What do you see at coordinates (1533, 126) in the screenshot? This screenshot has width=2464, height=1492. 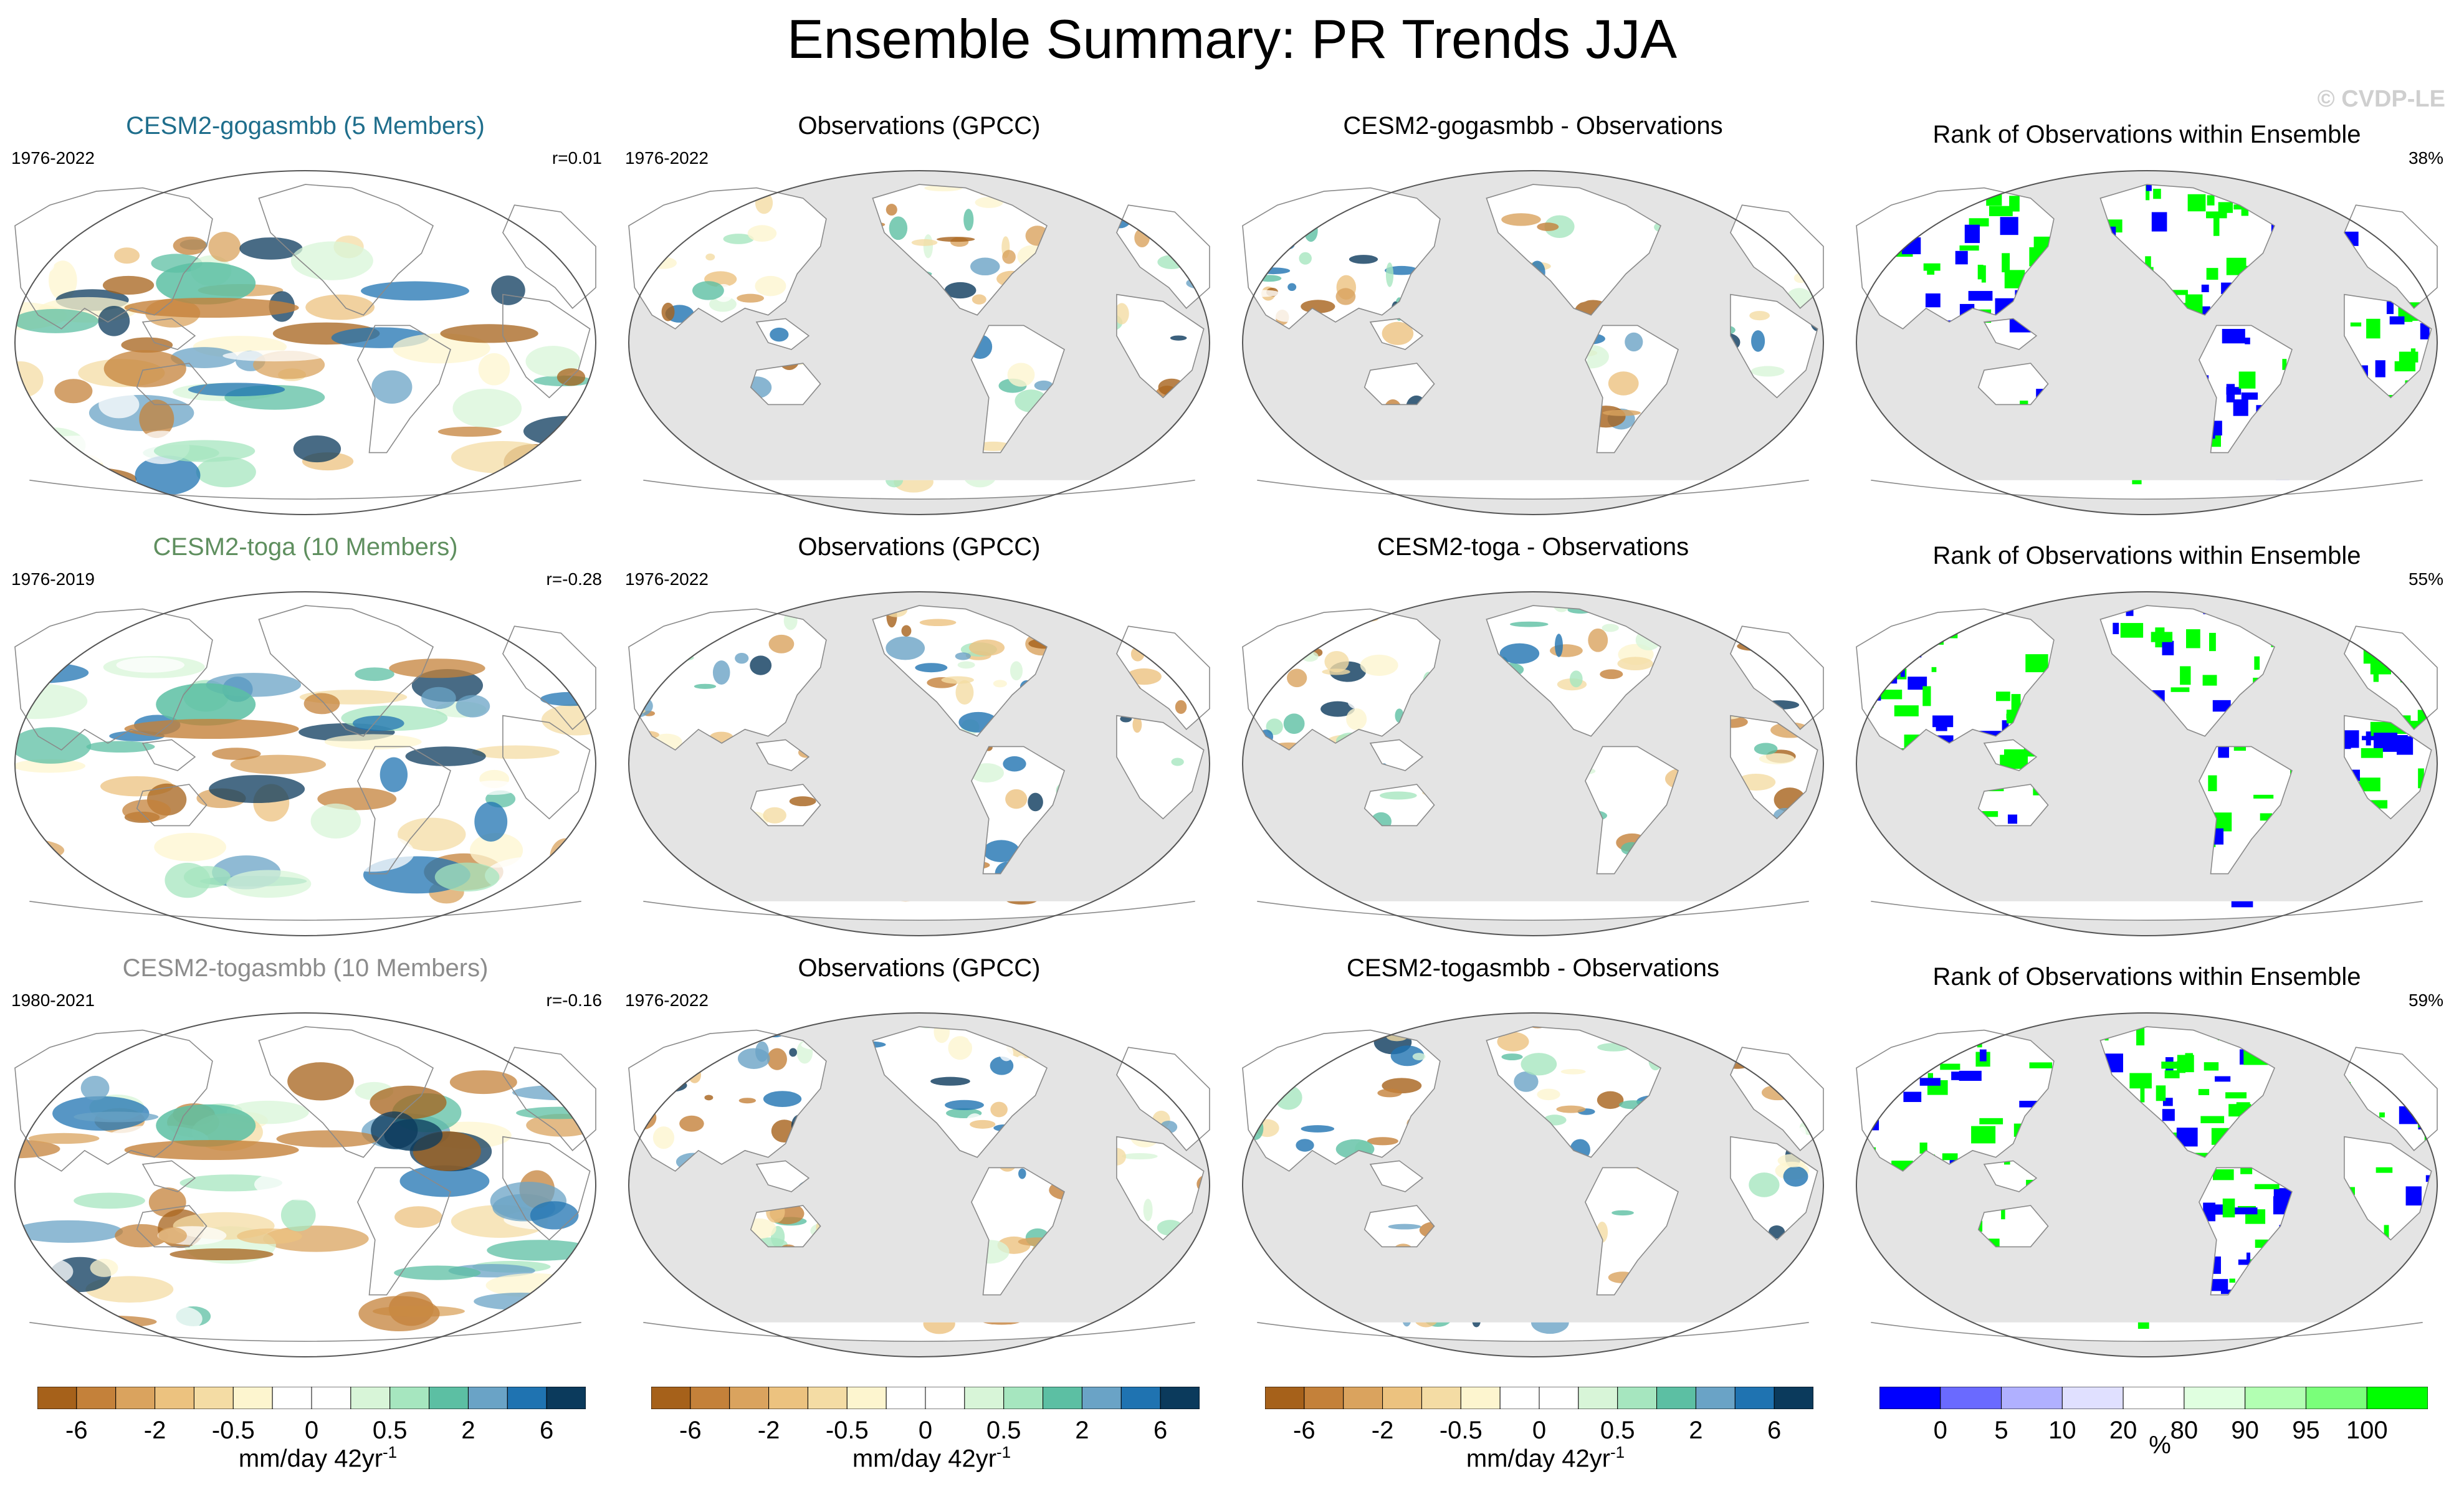 I see `panel-title: CESM2-gogasmbb - Observations` at bounding box center [1533, 126].